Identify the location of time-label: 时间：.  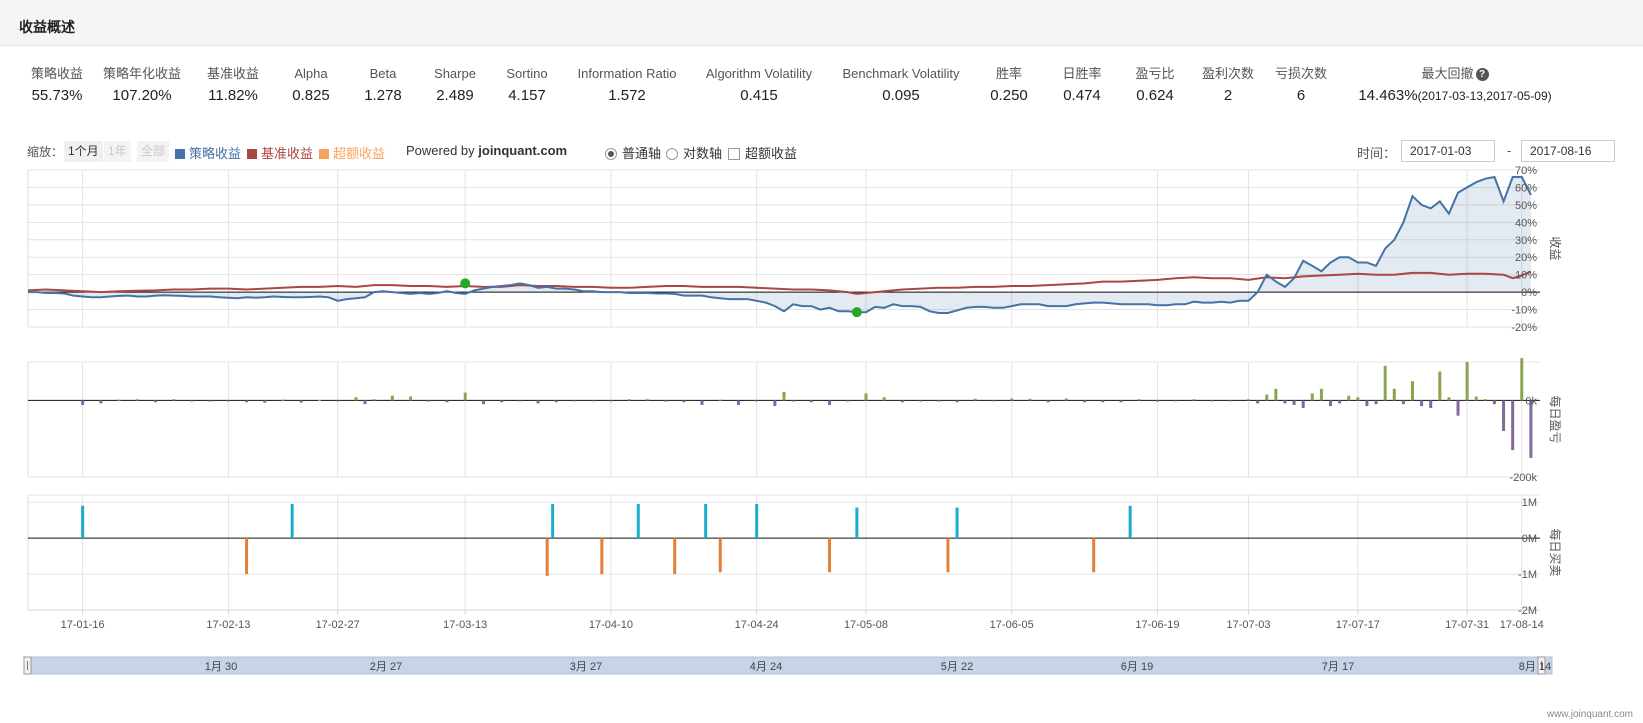
(1377, 153).